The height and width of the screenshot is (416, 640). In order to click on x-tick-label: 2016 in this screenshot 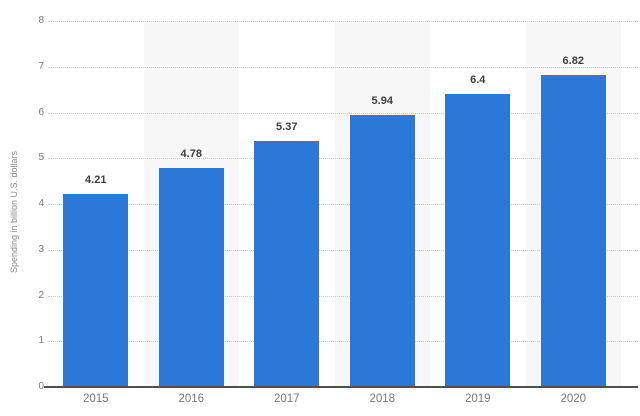, I will do `click(191, 399)`.